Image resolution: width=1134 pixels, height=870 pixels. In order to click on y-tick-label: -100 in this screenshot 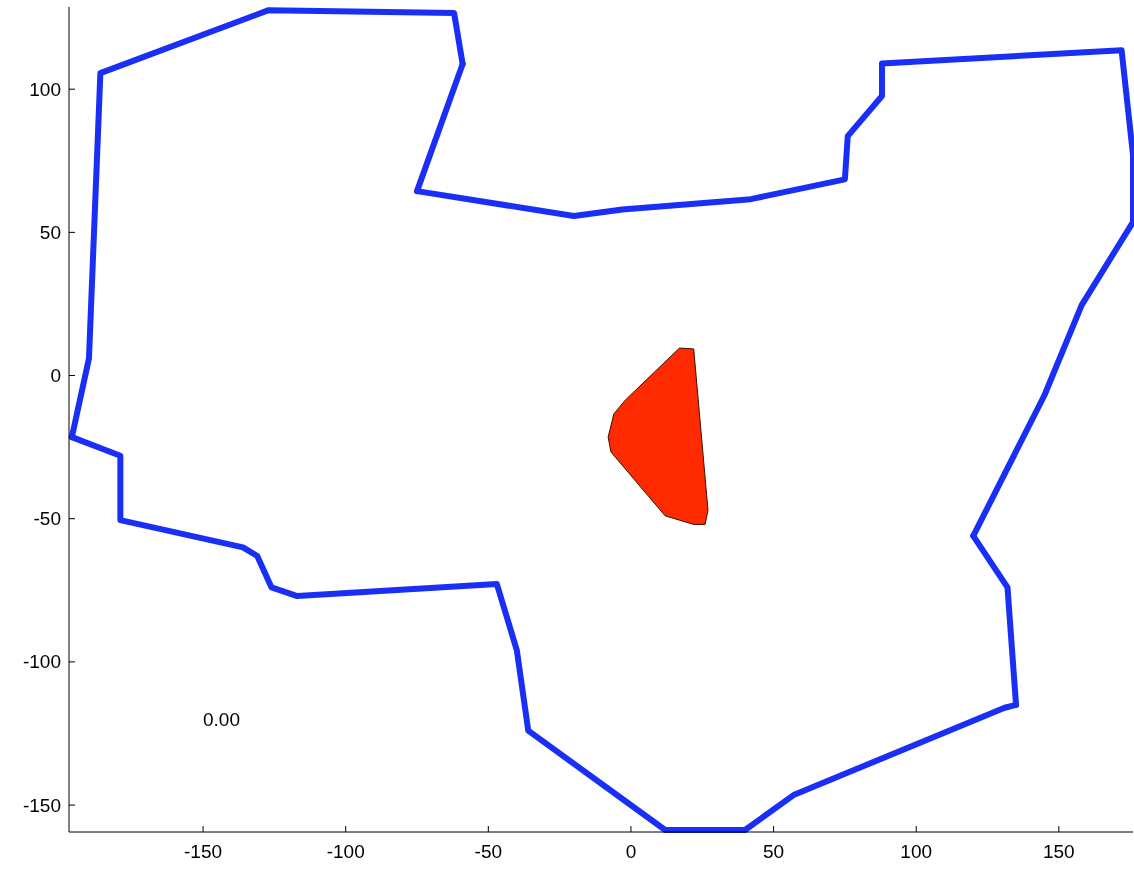, I will do `click(41, 662)`.